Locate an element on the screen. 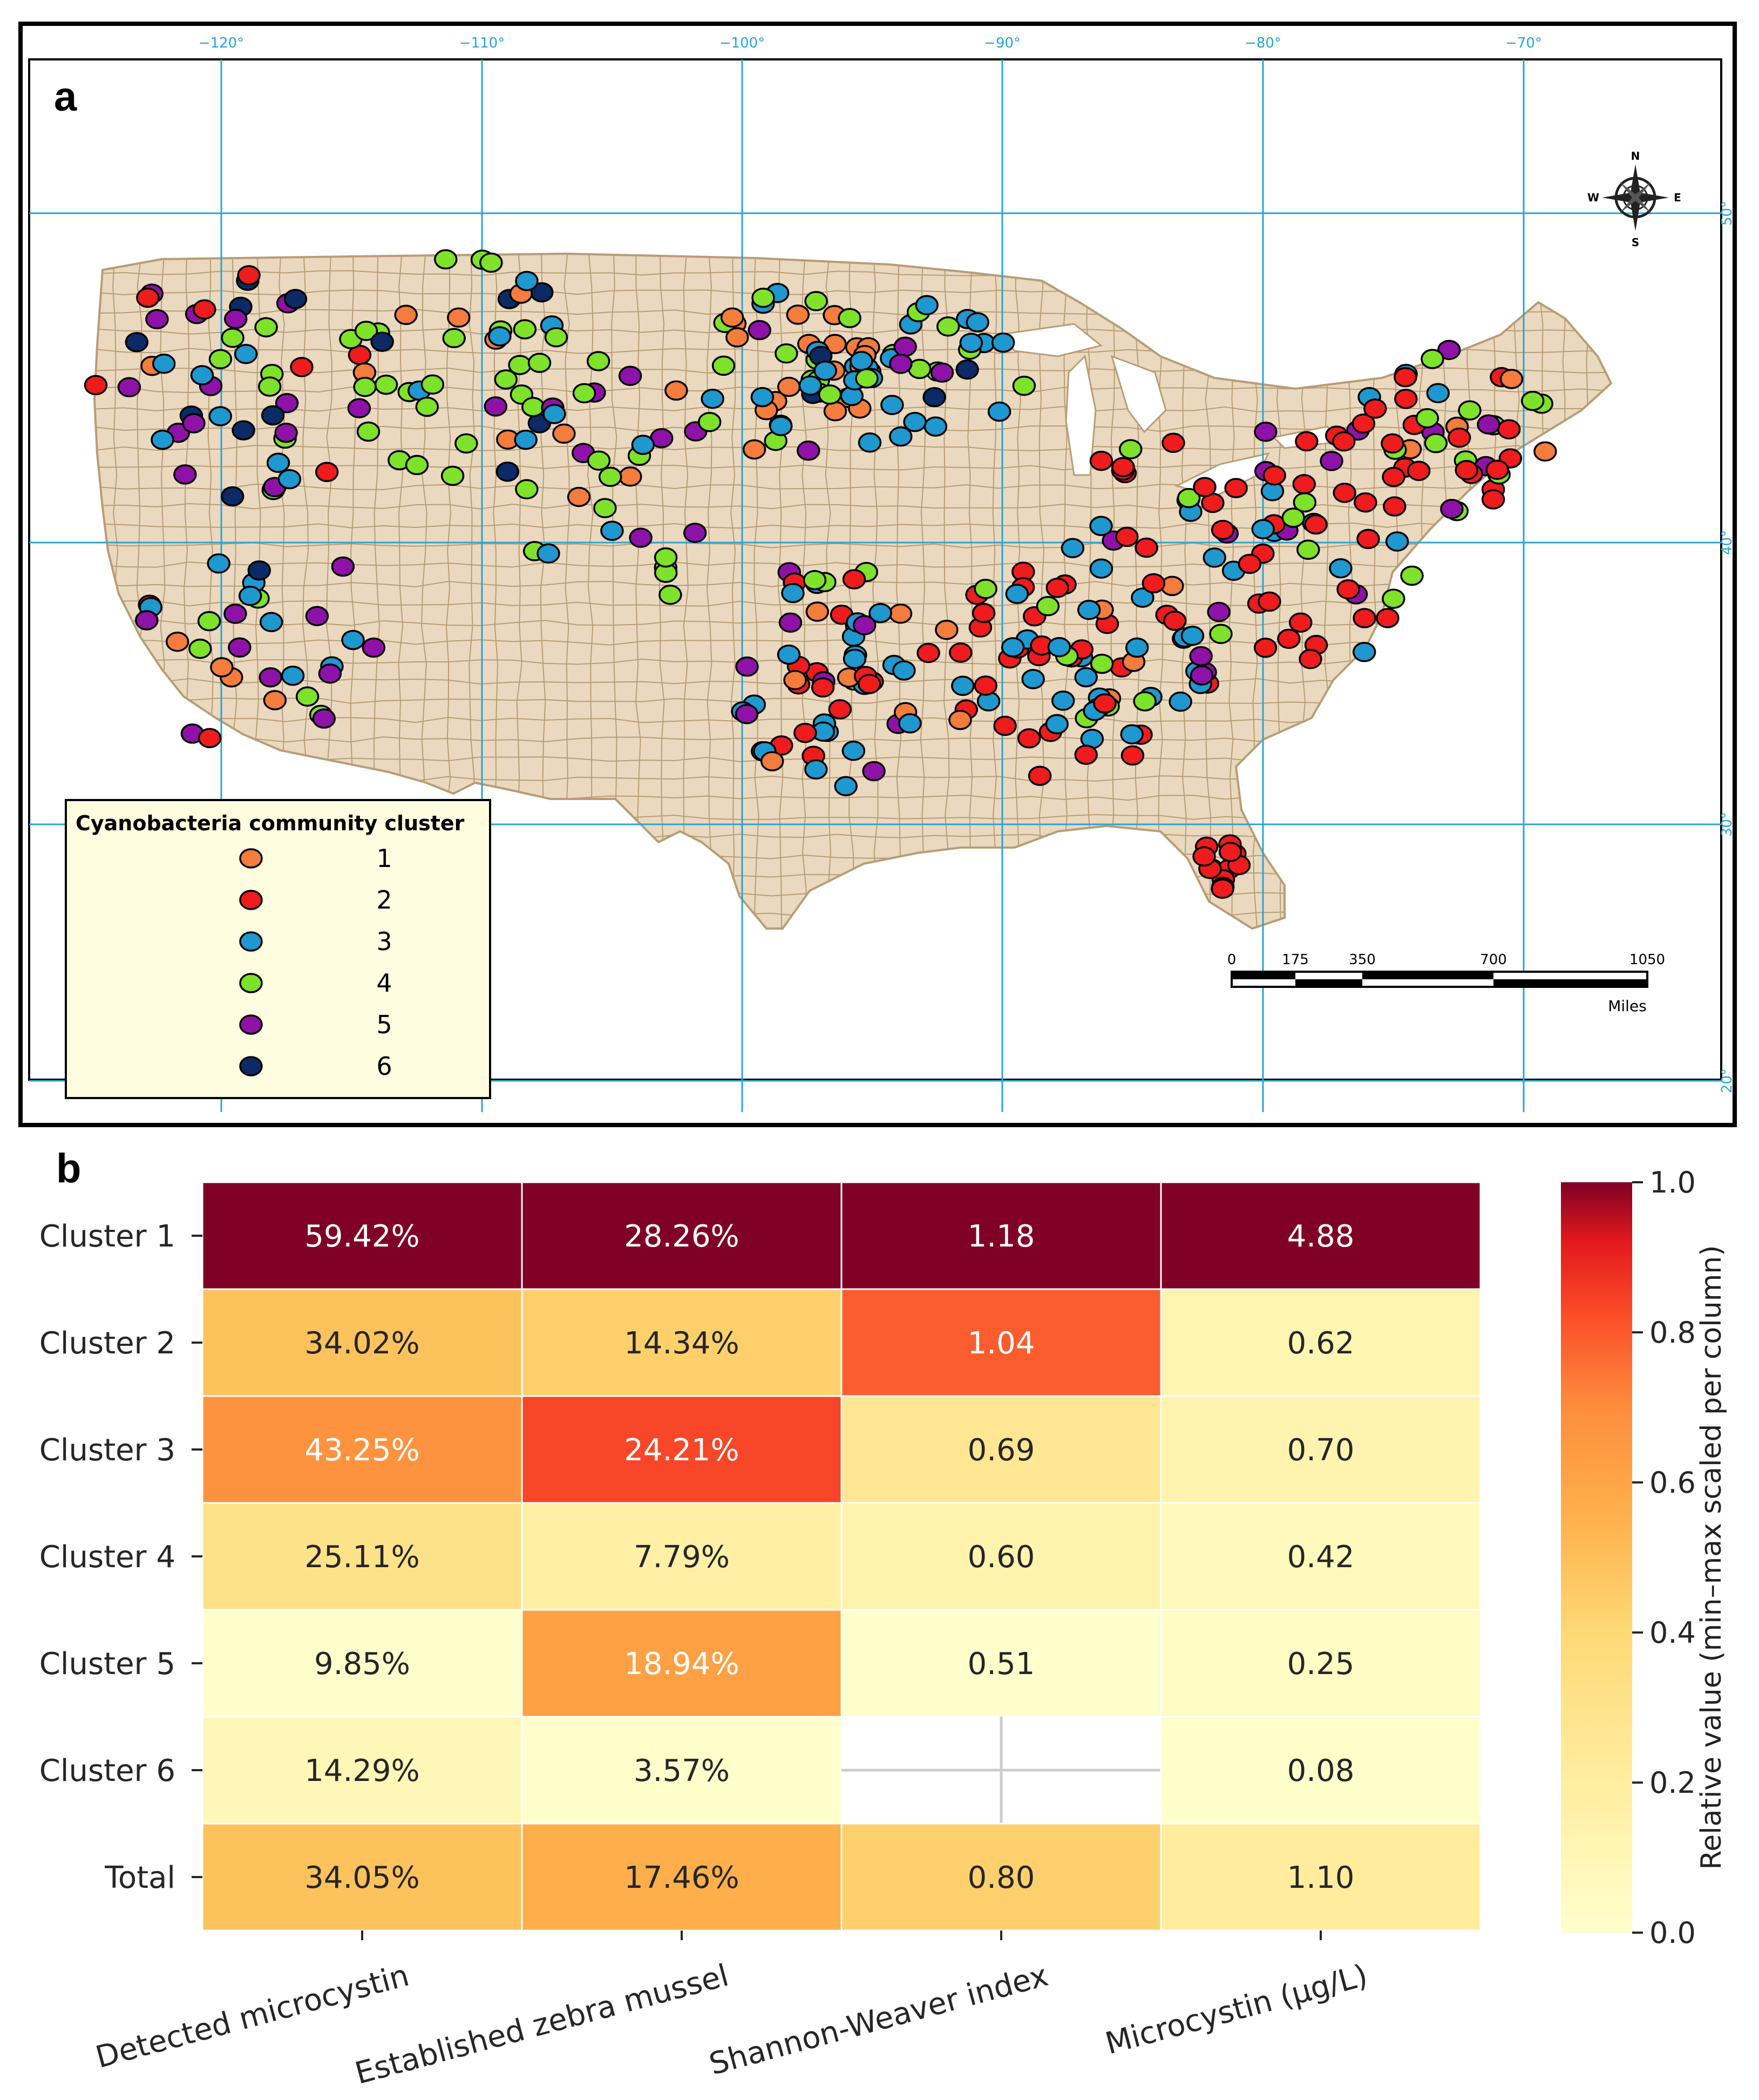  row-label: Cluster 4 is located at coordinates (107, 1557).